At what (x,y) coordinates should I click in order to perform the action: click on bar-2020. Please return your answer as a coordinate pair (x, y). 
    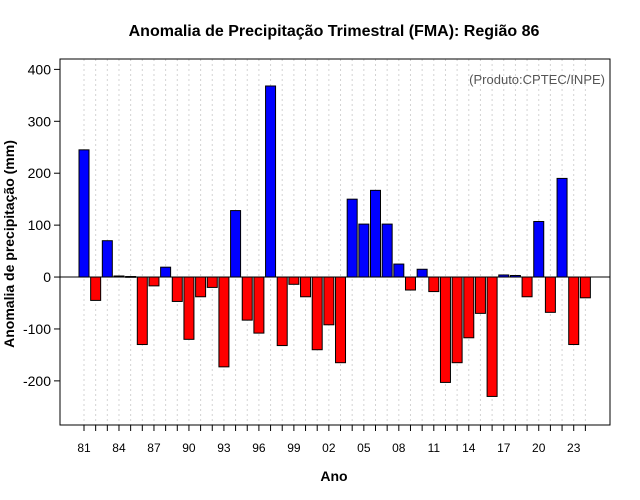
    Looking at the image, I should click on (539, 249).